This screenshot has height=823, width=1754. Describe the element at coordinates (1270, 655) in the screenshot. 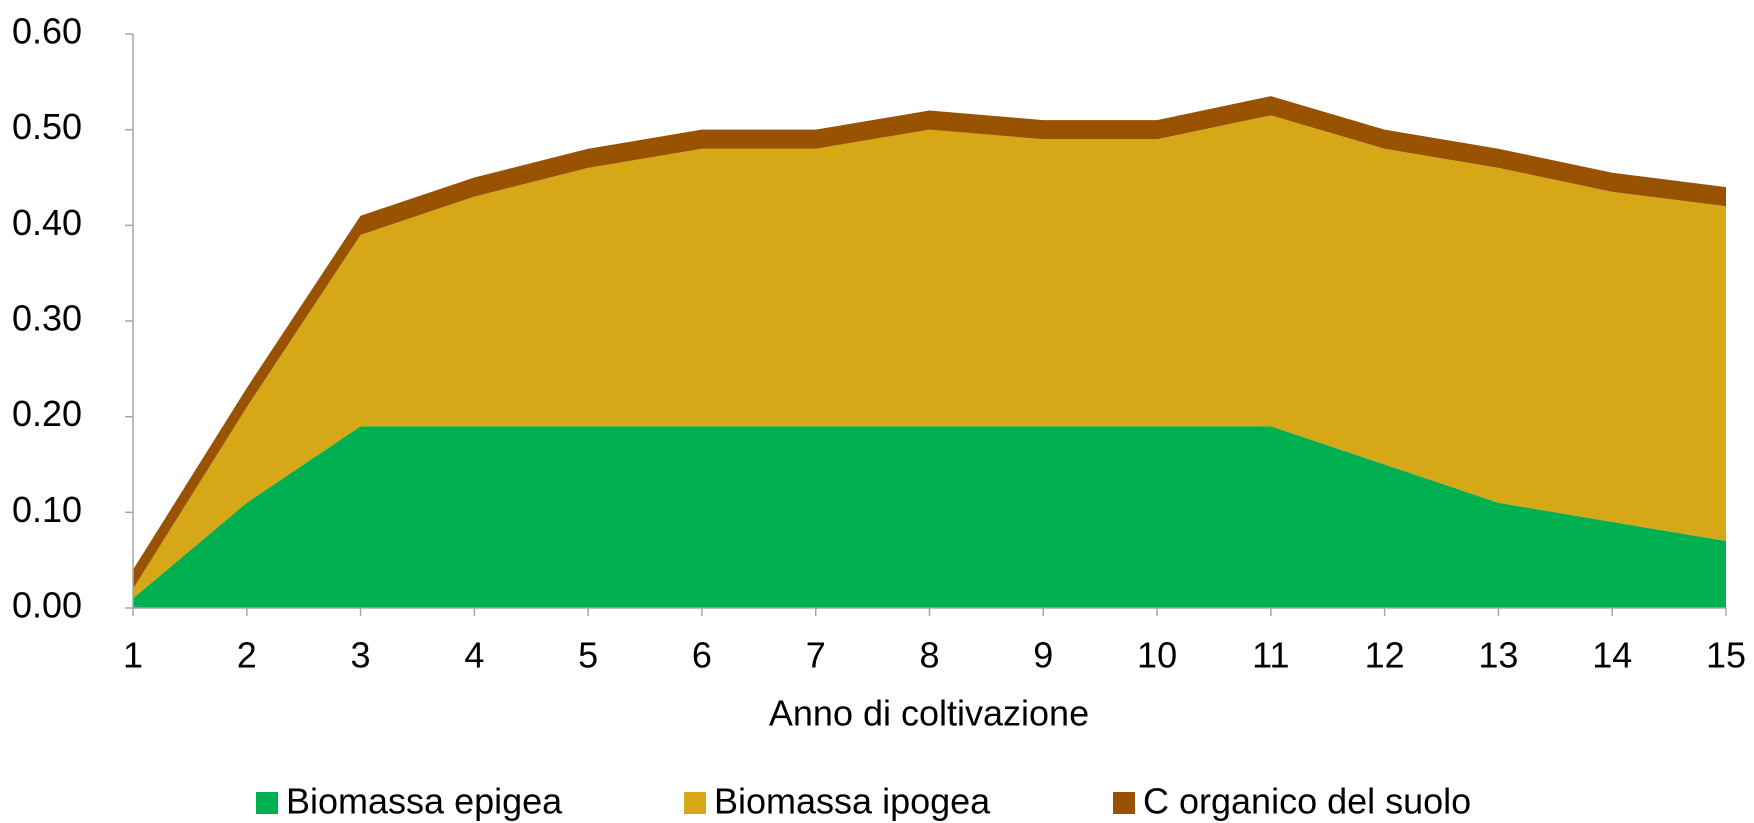

I see `x-tick-label: 11` at that location.